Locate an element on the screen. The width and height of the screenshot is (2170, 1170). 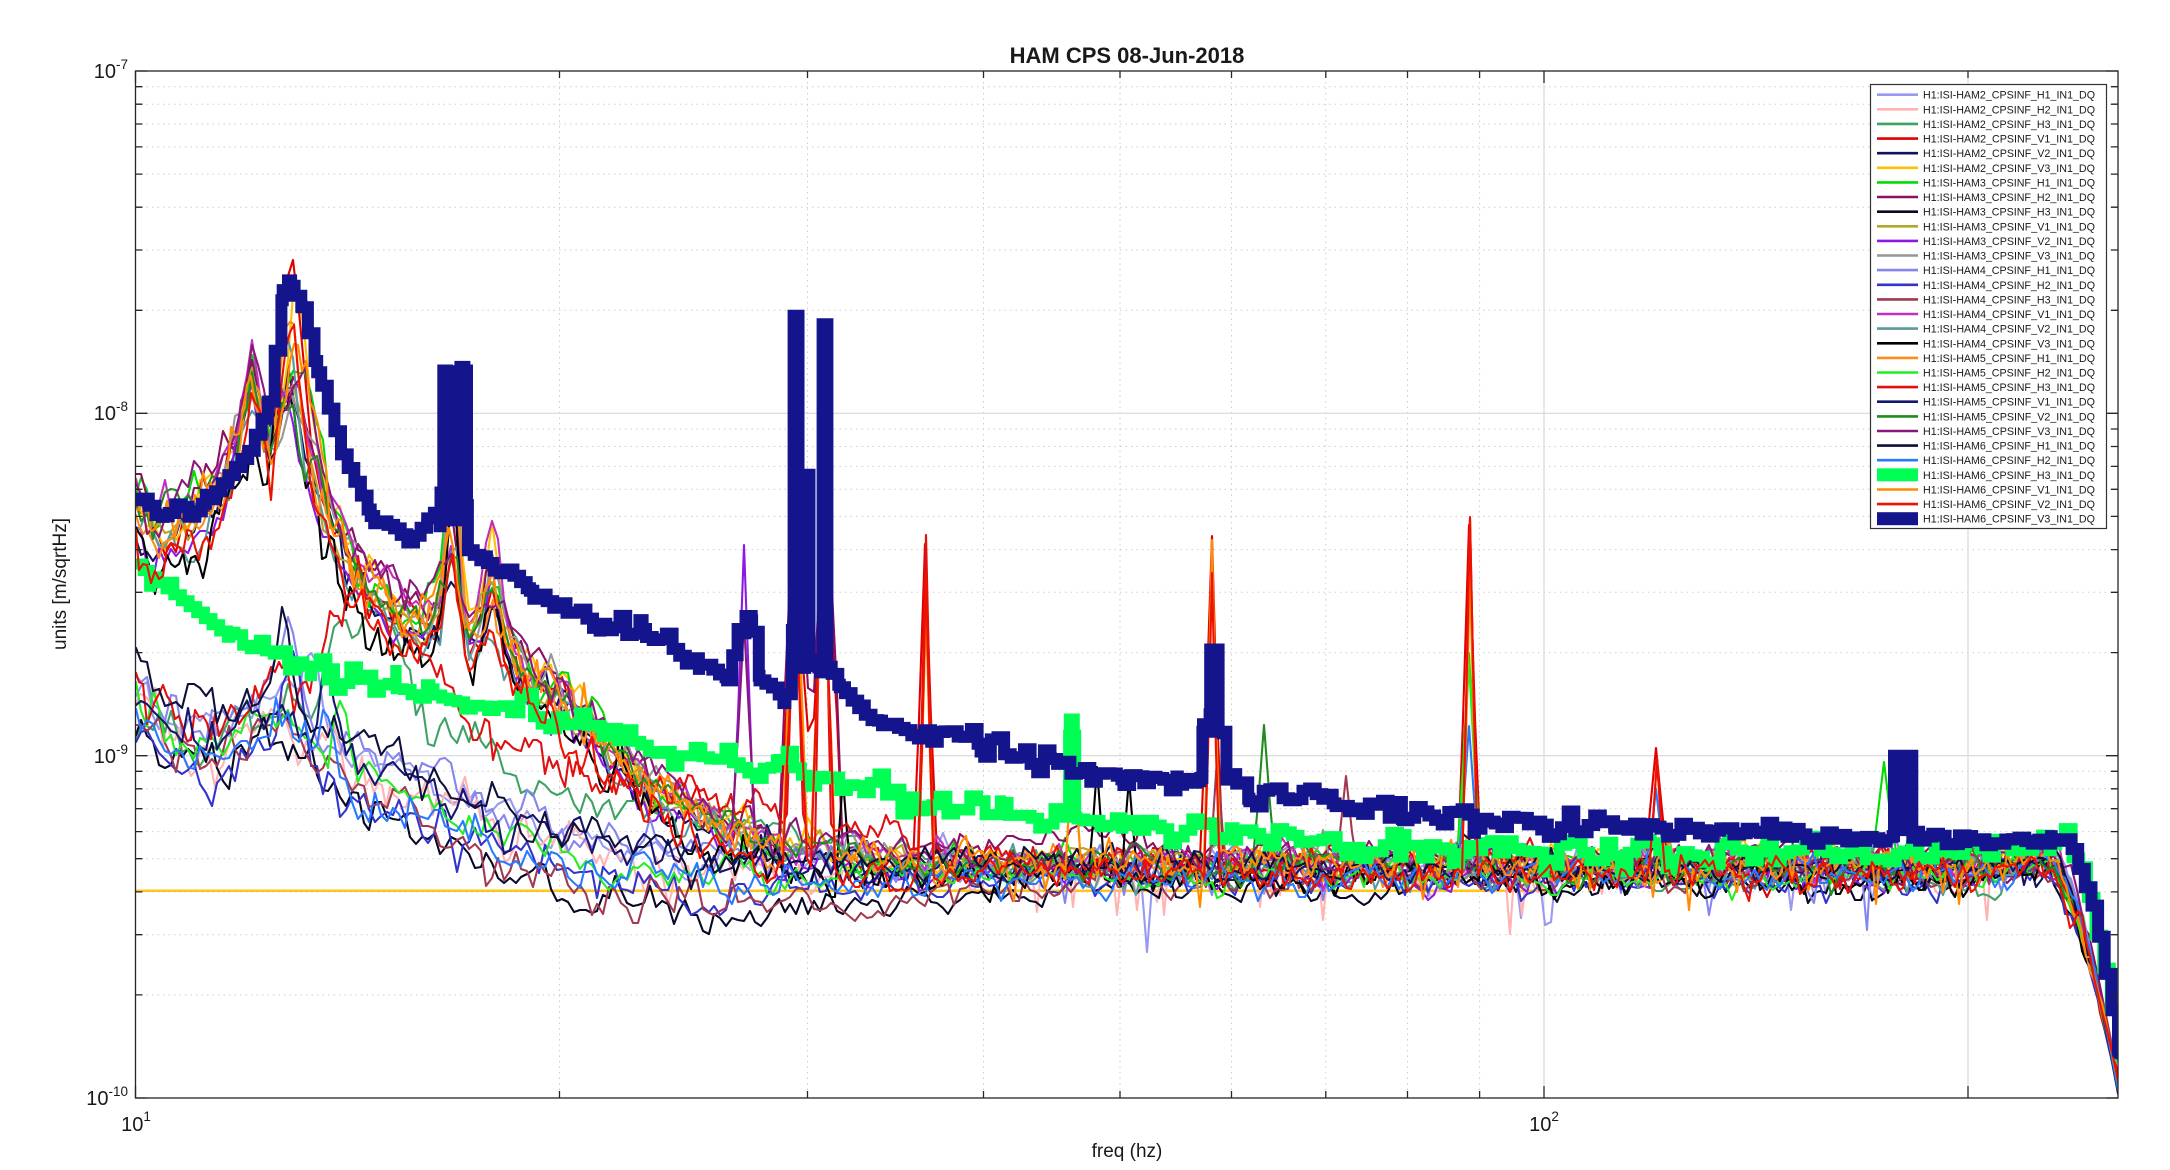
svg-text: H1:ISI-HAM3_CPSINF_H1_IN1_DQ is located at coordinates (2009, 183).